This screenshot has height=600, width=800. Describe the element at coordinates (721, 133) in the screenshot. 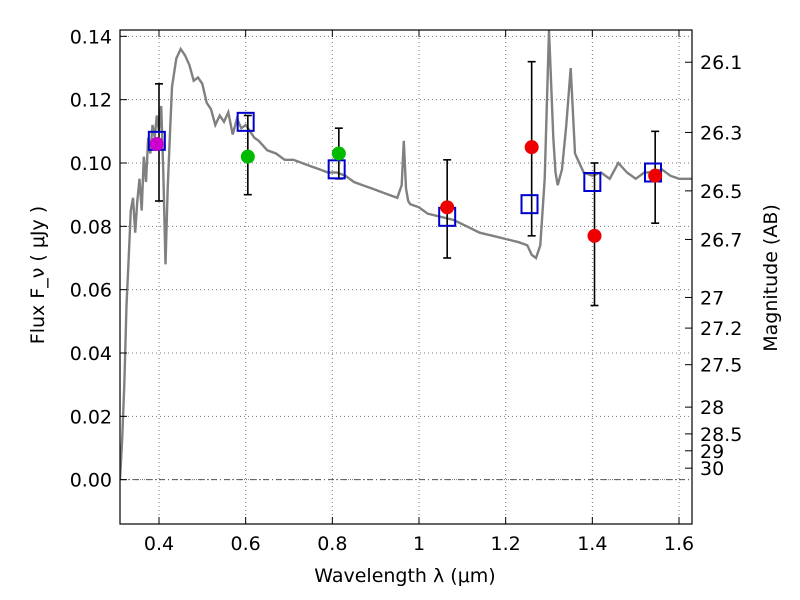

I see `mag-tick-label: 26.3` at that location.